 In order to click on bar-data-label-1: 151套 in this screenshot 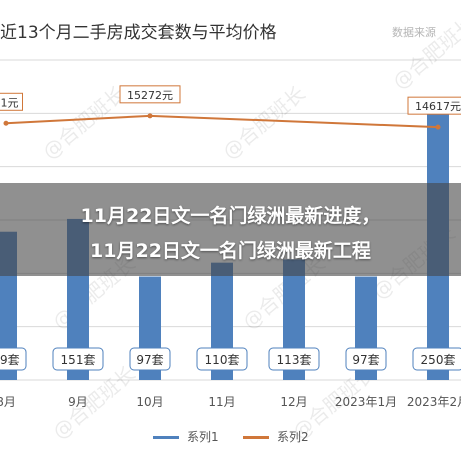, I will do `click(78, 360)`.